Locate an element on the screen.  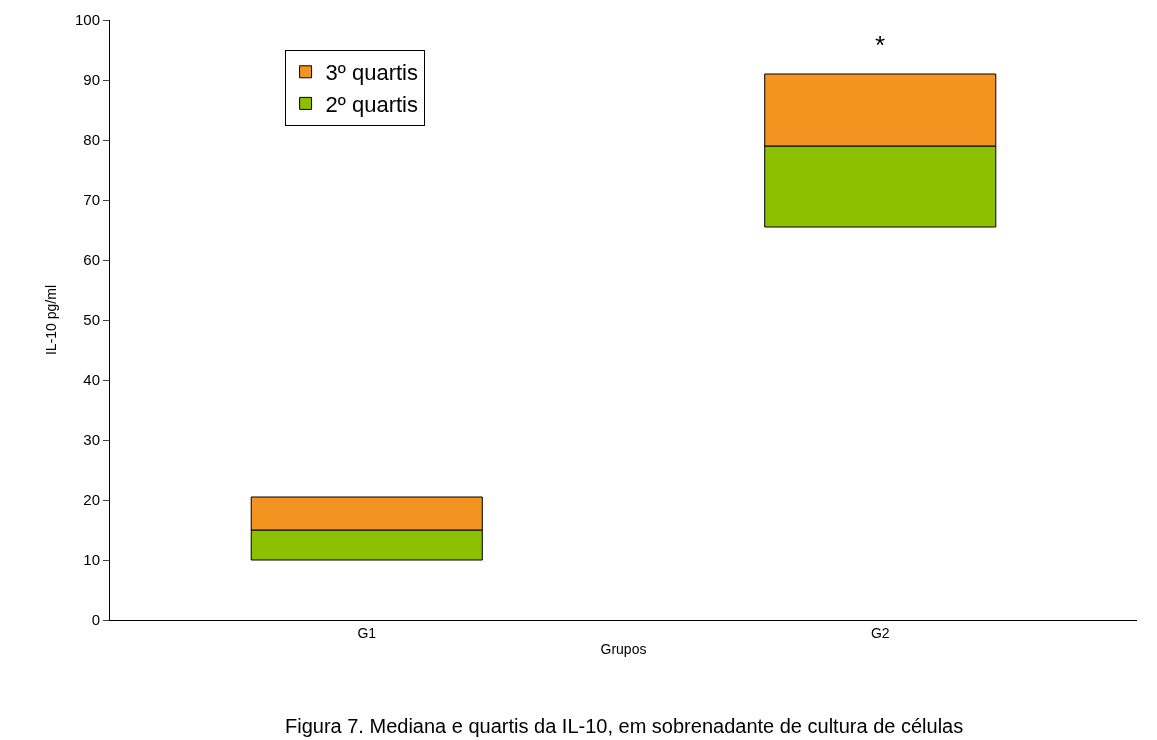
y-tick-label: 30 is located at coordinates (91, 440).